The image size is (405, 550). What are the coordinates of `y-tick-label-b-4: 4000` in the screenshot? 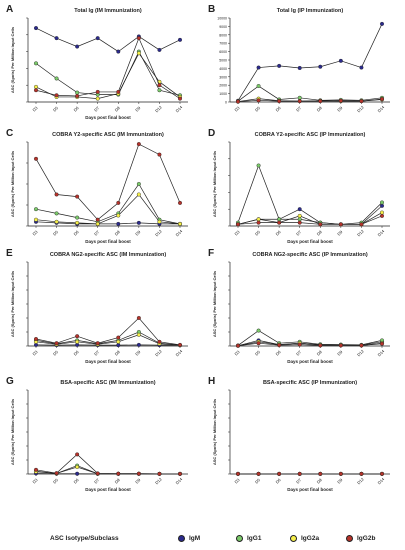 It's located at (223, 69).